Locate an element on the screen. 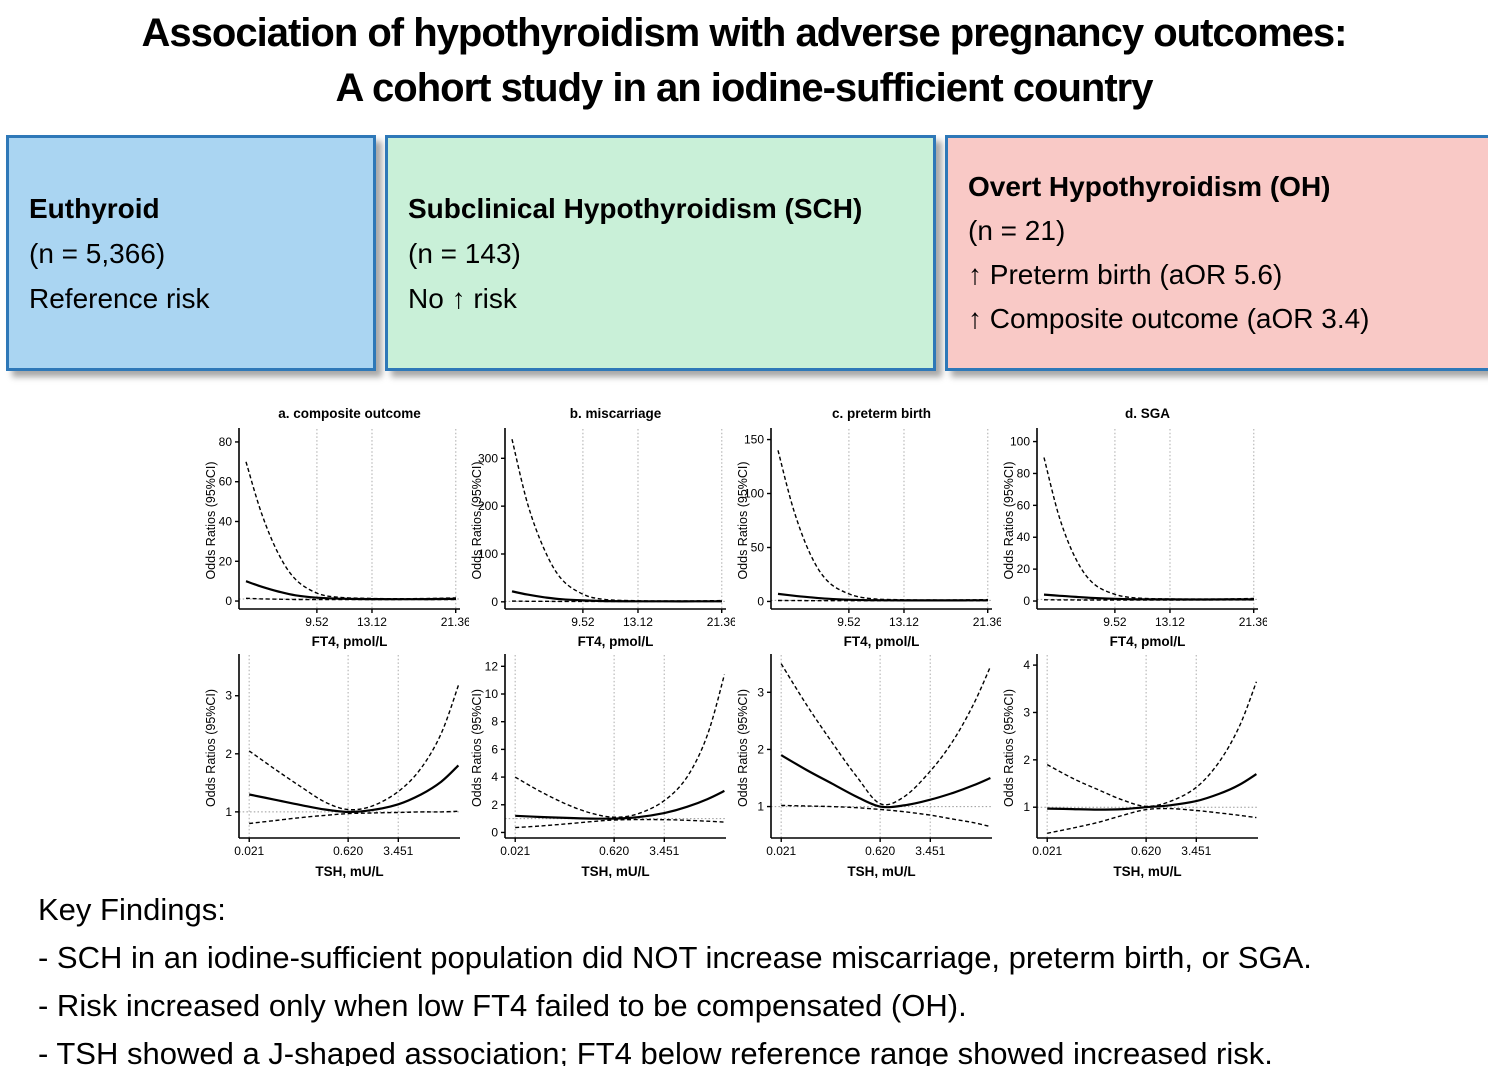 Image resolution: width=1488 pixels, height=1066 pixels. euthyroid-box-risk: Reference risk is located at coordinates (119, 298).